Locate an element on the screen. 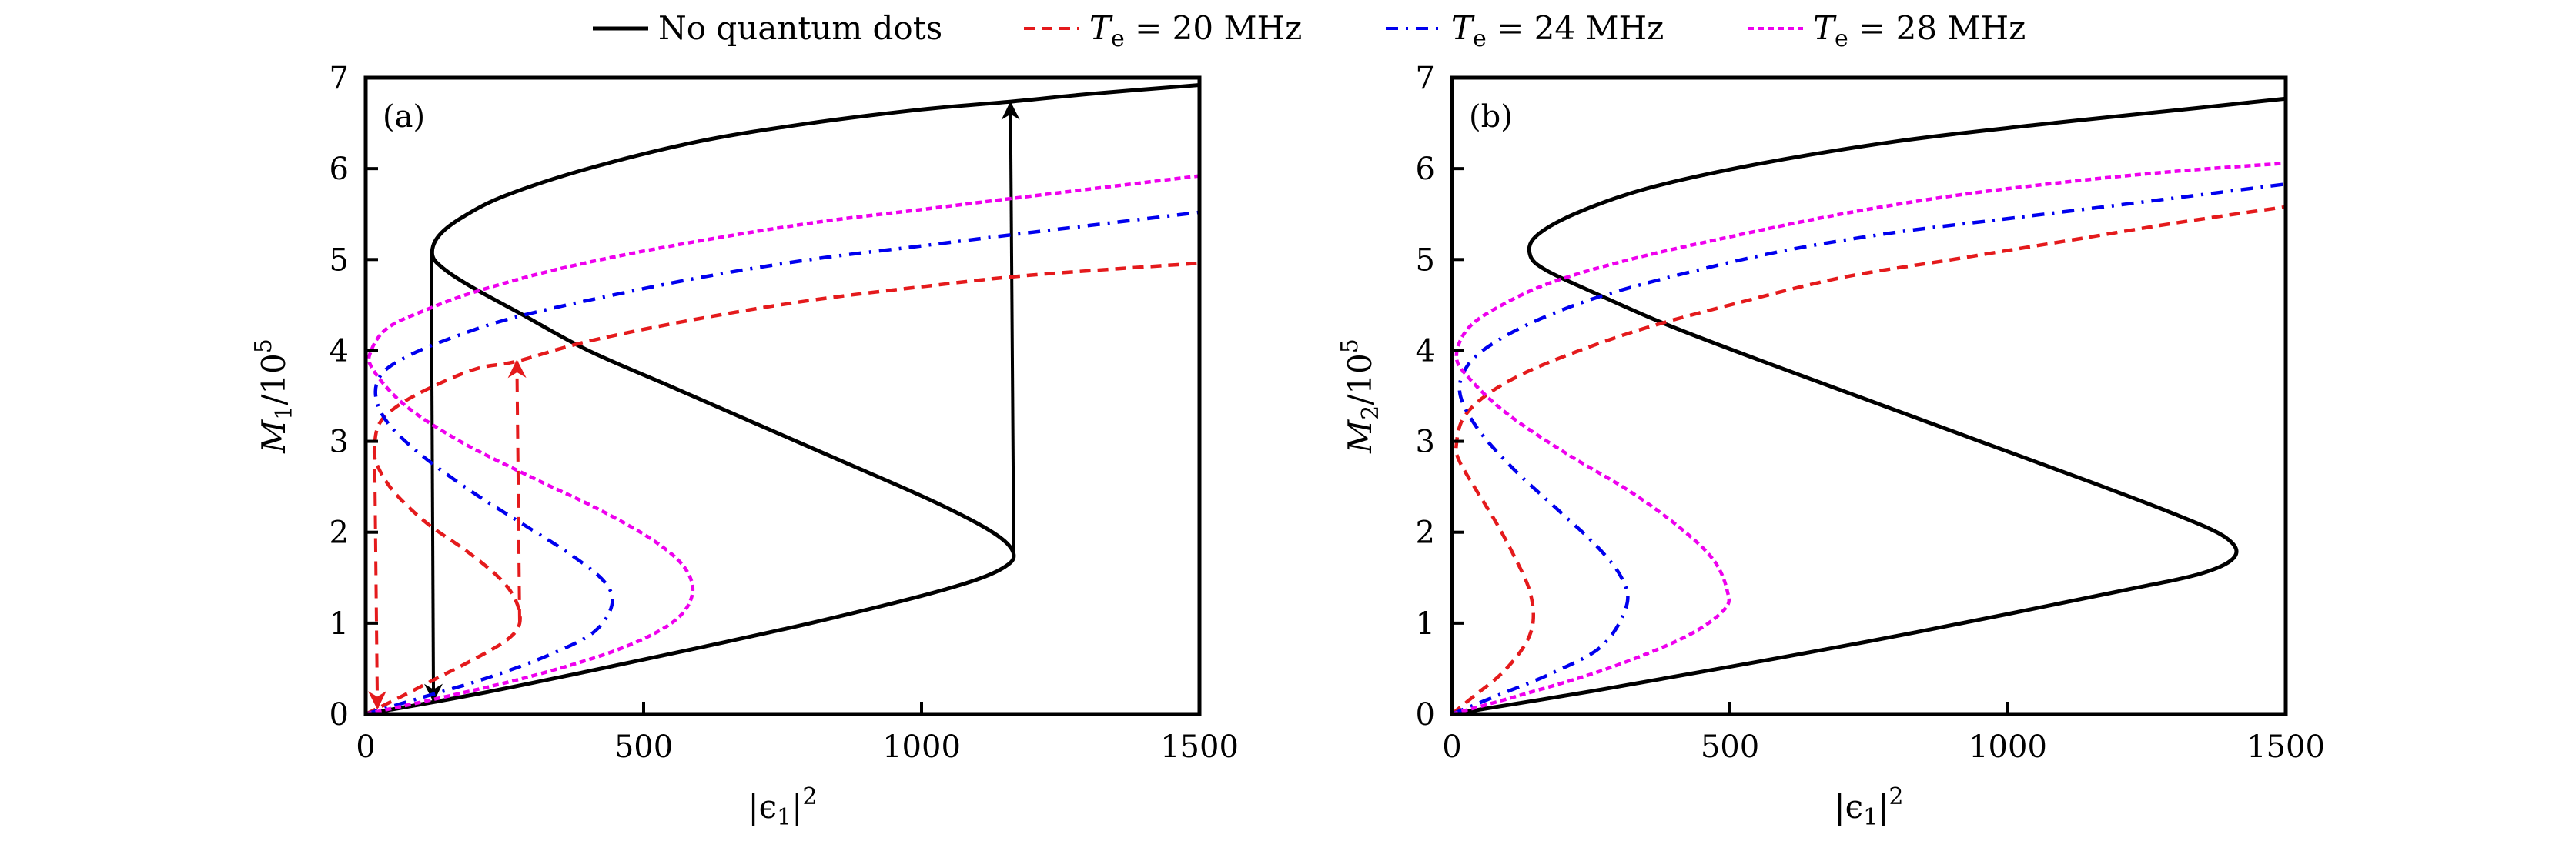 This screenshot has height=841, width=2576. legend-label: Te = 20 MHz is located at coordinates (1195, 31).